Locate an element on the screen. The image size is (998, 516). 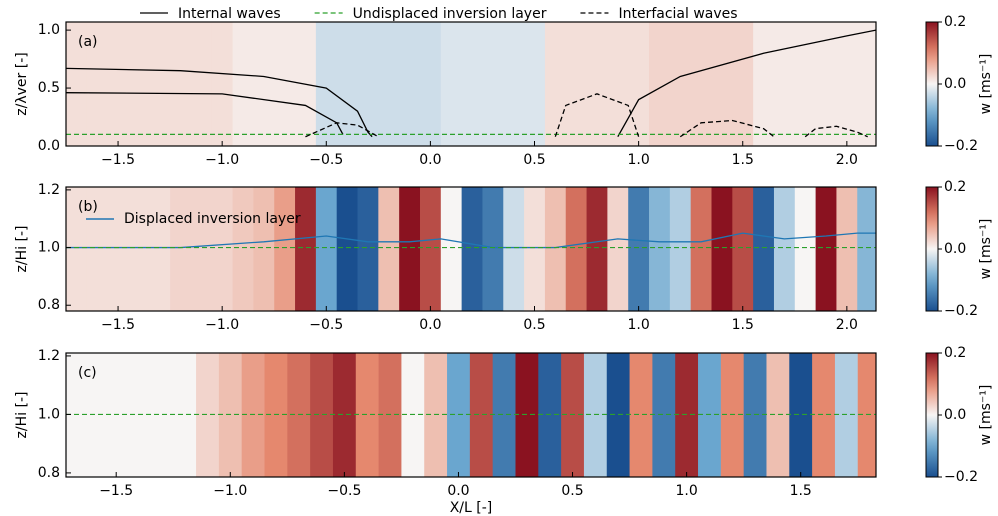
x-tick-label: 1.5 is located at coordinates (743, 325).